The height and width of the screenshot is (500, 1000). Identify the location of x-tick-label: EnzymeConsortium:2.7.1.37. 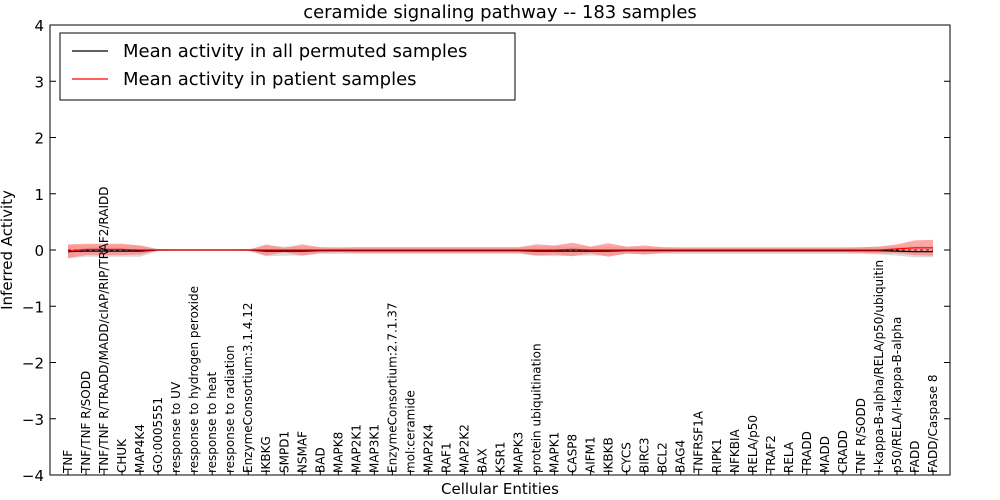
(392, 387).